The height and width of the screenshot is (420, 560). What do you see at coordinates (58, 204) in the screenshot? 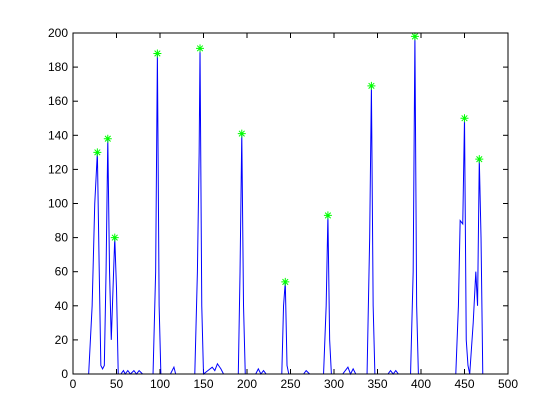
I see `y-tick-label: 100` at bounding box center [58, 204].